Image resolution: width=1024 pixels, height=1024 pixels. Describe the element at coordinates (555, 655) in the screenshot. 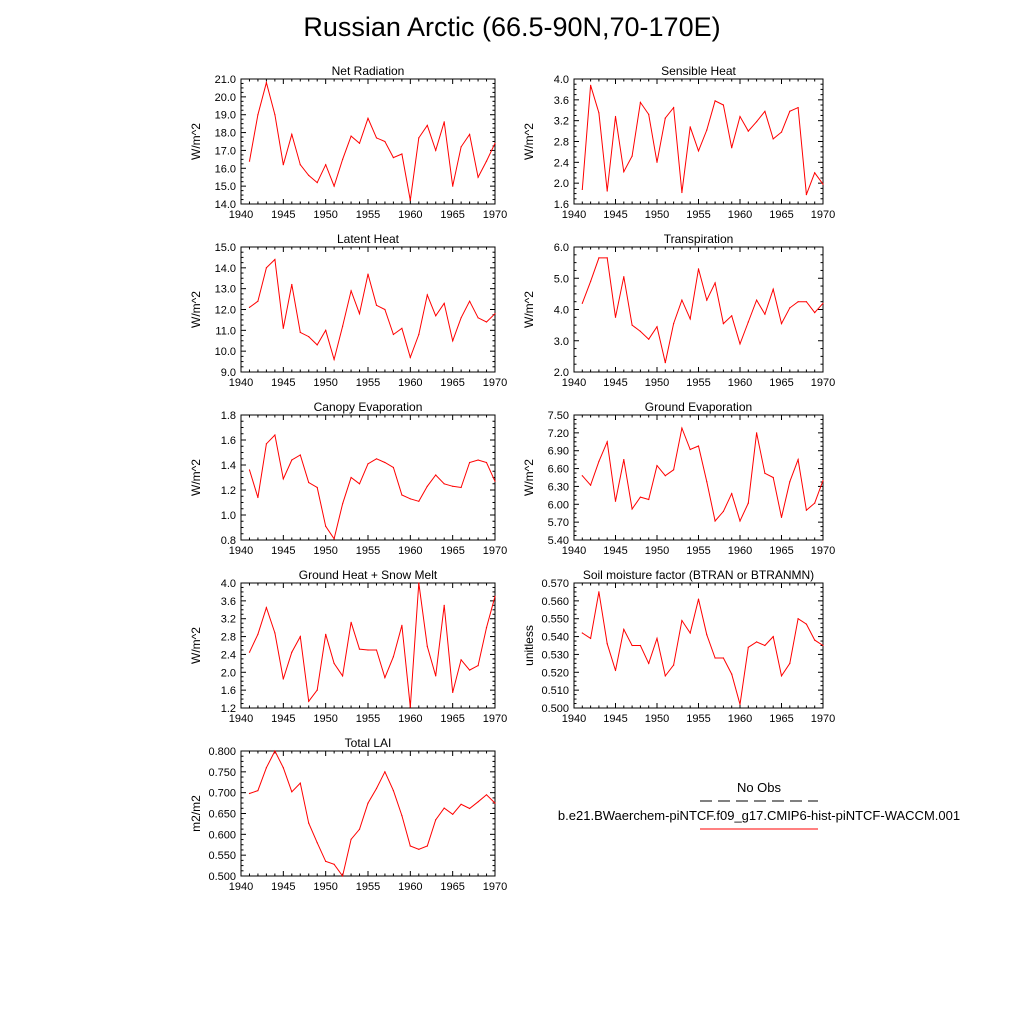

I see `y-tick-label: 0.530` at that location.